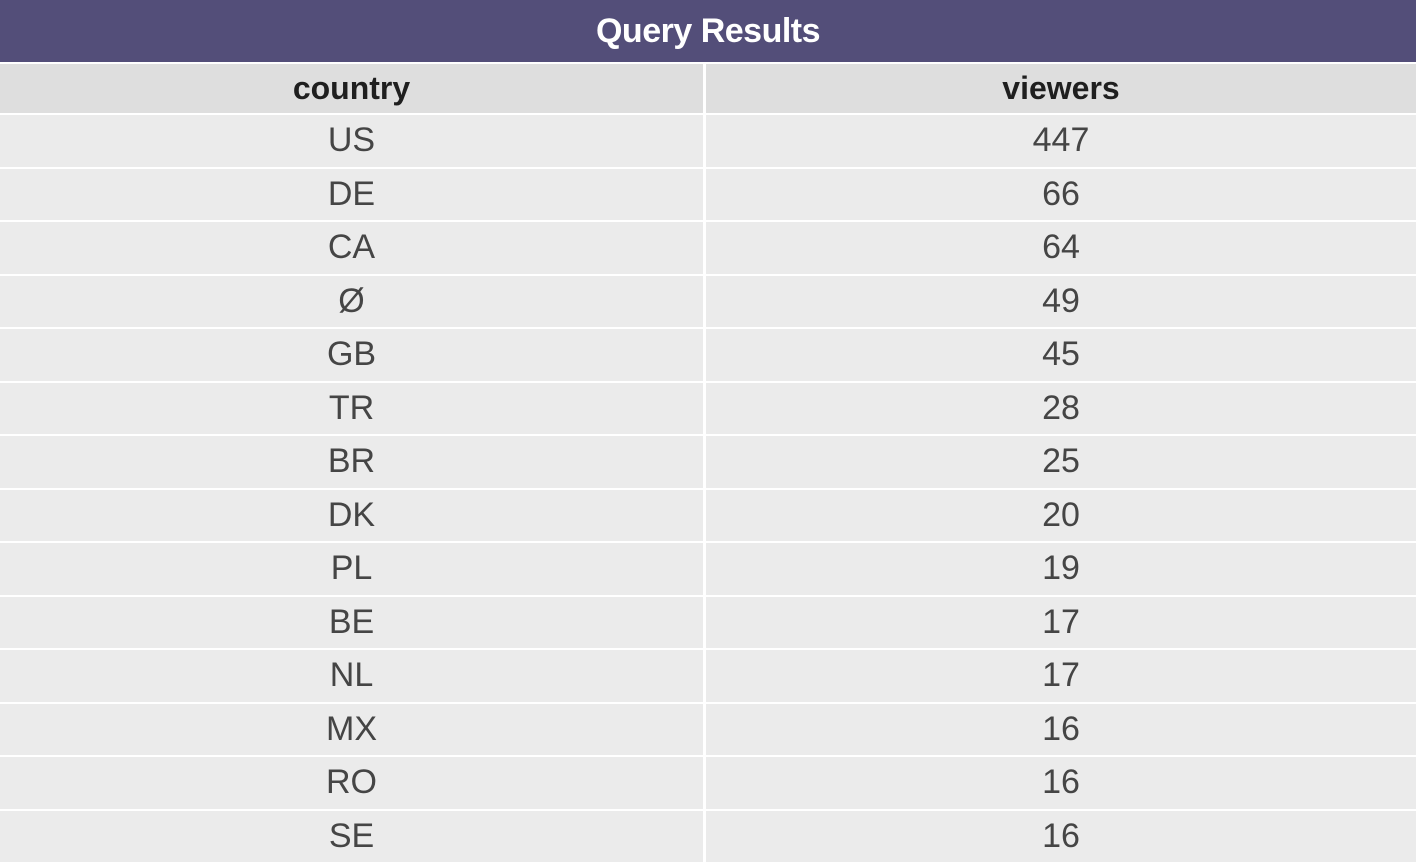  What do you see at coordinates (1061, 356) in the screenshot?
I see `viewers-cell: 45` at bounding box center [1061, 356].